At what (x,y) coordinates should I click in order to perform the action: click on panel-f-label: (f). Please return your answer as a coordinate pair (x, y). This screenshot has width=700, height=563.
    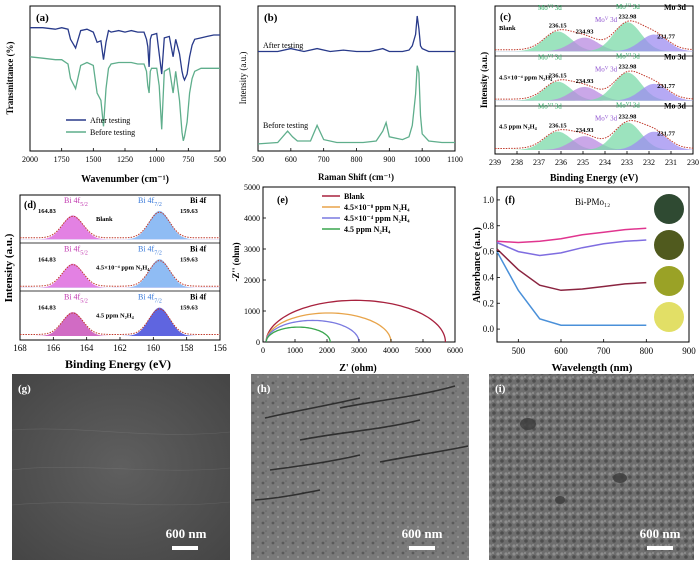
    Looking at the image, I should click on (510, 200).